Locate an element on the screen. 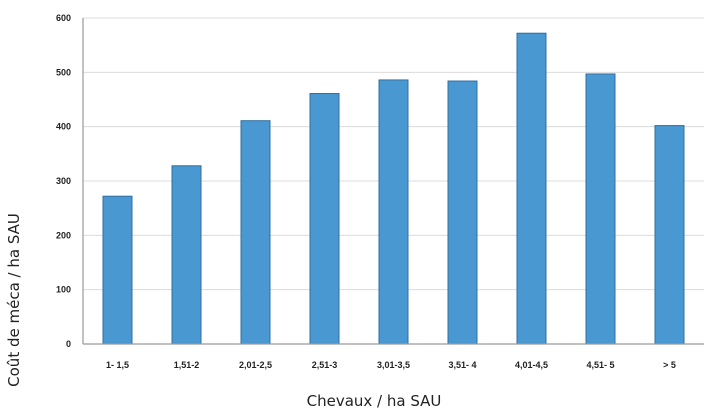 Image resolution: width=707 pixels, height=412 pixels. x-tick-label: > 5 is located at coordinates (669, 365).